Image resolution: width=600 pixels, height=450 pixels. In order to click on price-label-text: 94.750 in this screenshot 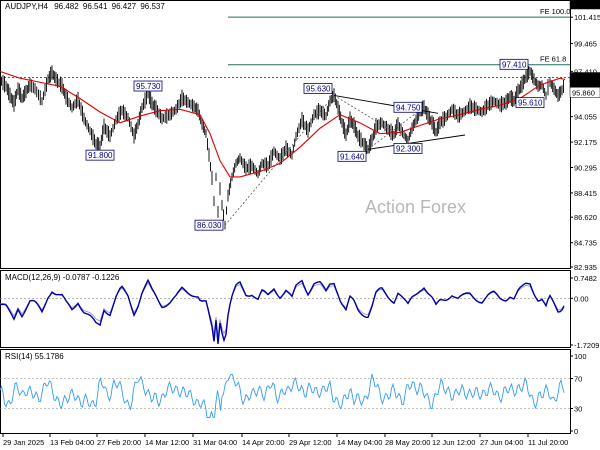, I will do `click(408, 107)`.